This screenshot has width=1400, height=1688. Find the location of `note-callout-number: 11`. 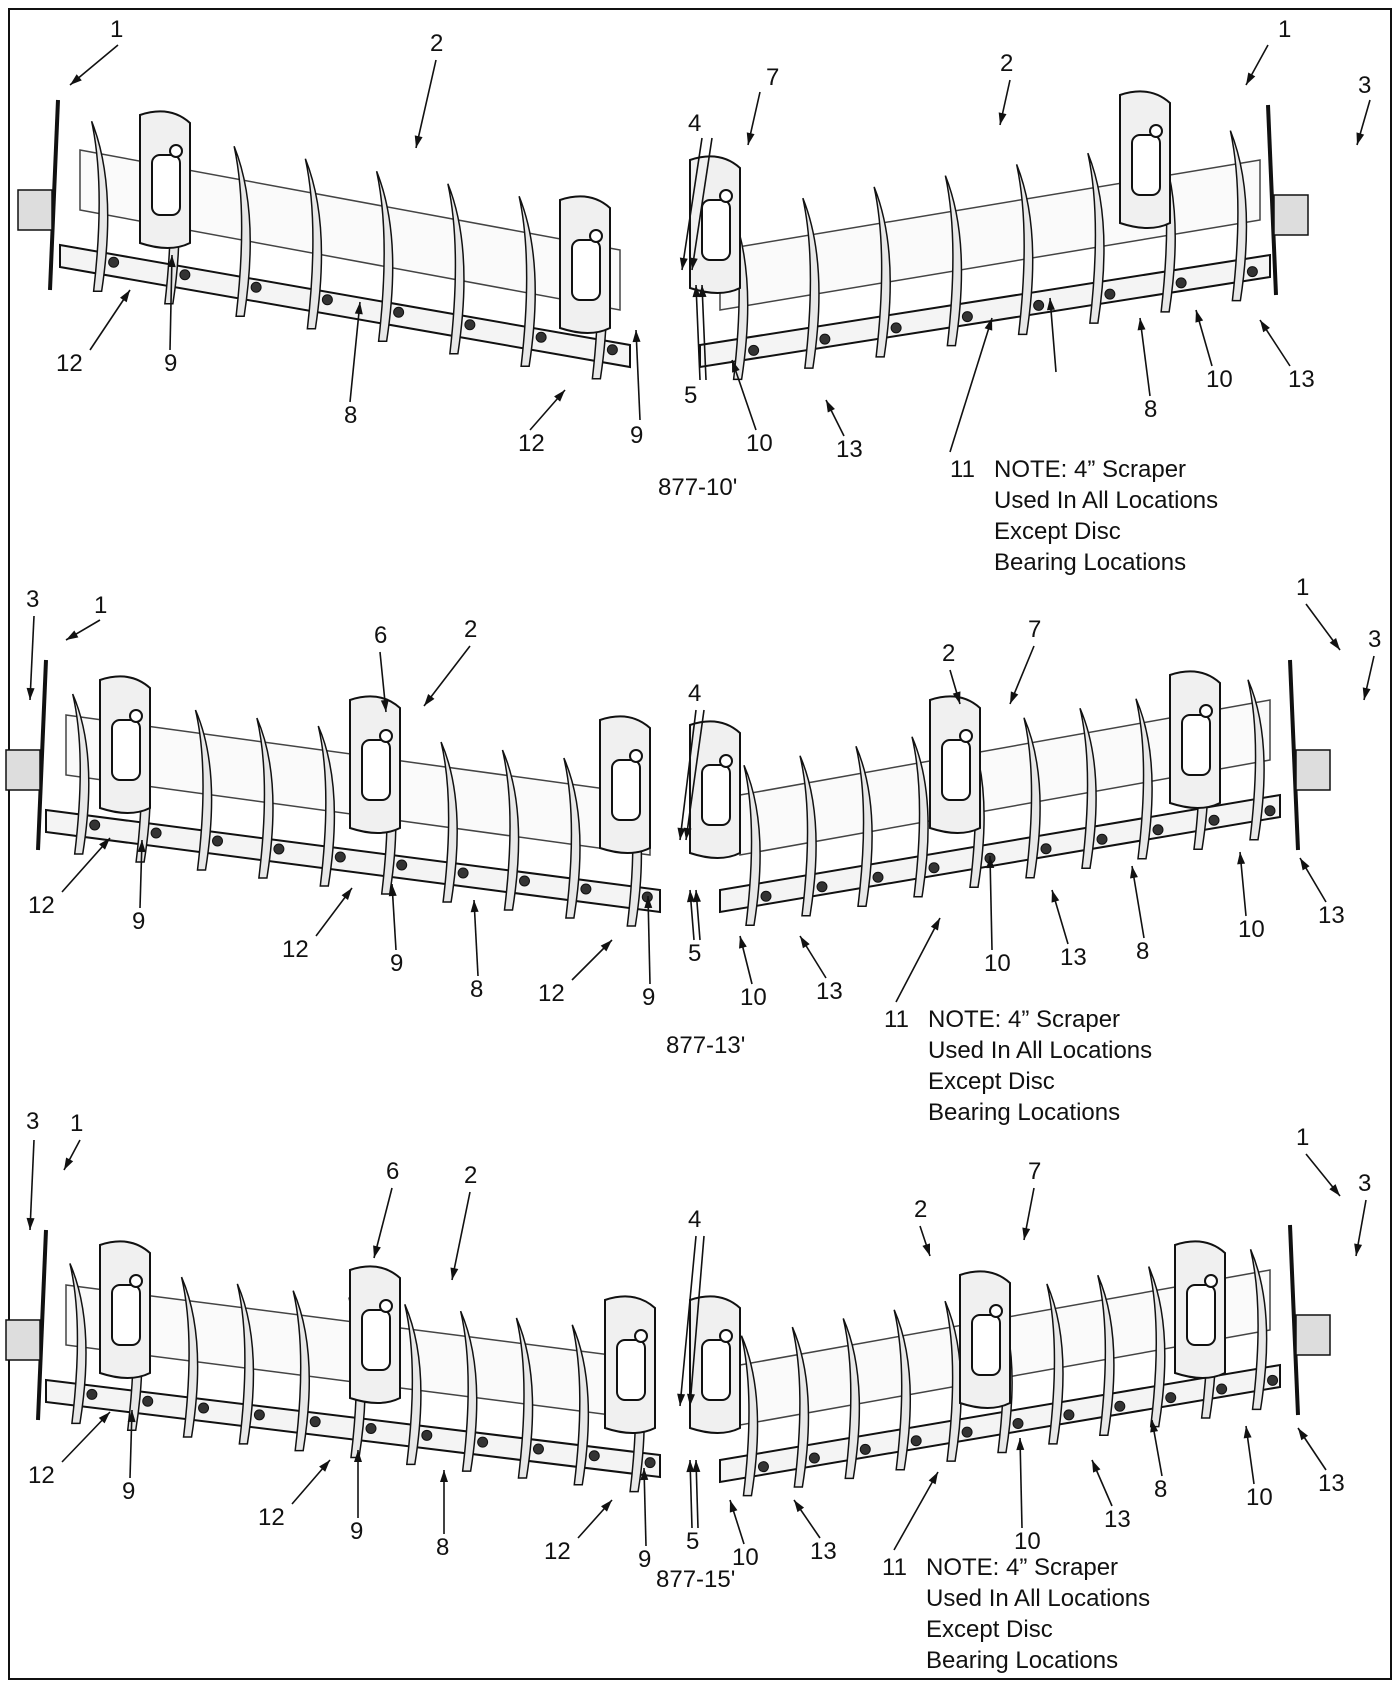

note-callout-number: 11 is located at coordinates (962, 469).